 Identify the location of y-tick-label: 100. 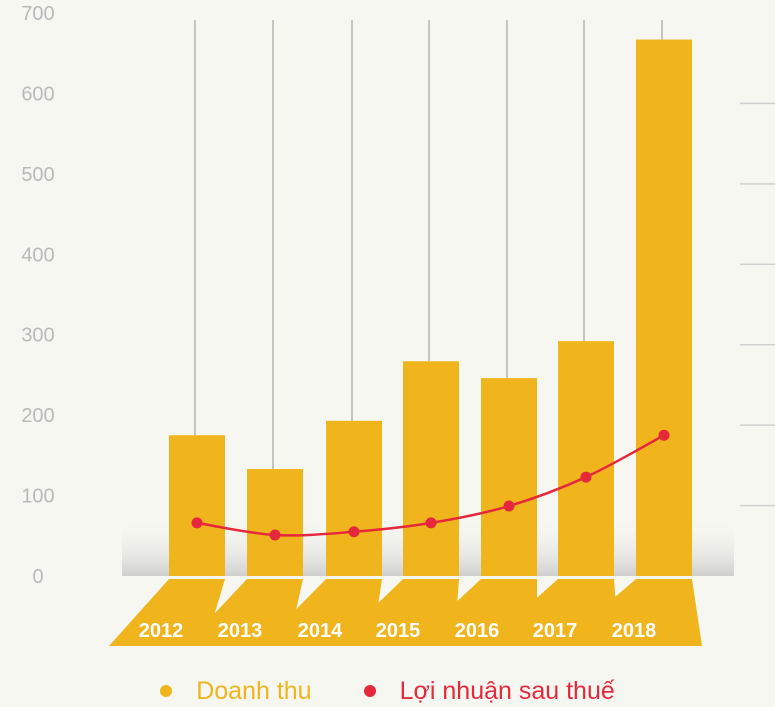
(37, 497).